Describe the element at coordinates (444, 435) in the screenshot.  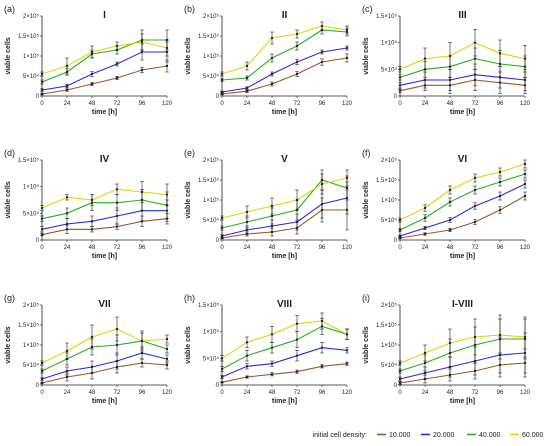
I see `legend-label: 20.000` at that location.